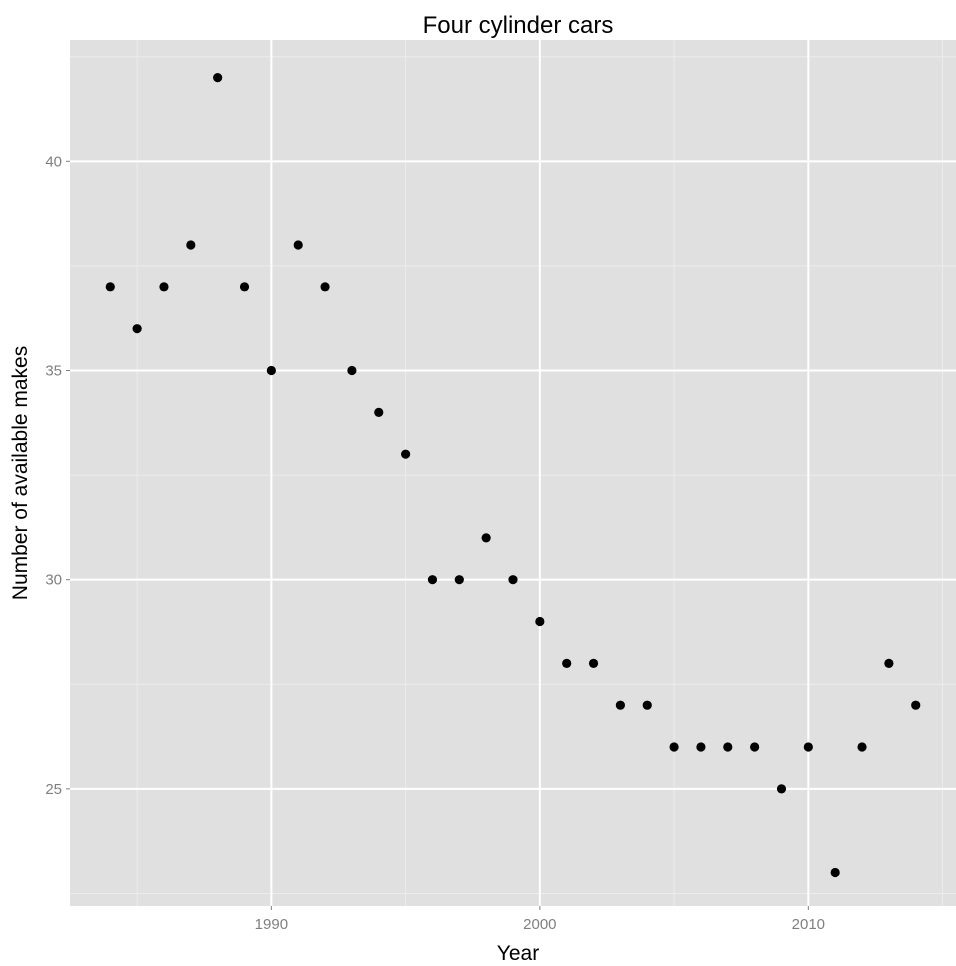 The height and width of the screenshot is (966, 956). I want to click on y-axis-ticks: 25 30 35 40, so click(57, 475).